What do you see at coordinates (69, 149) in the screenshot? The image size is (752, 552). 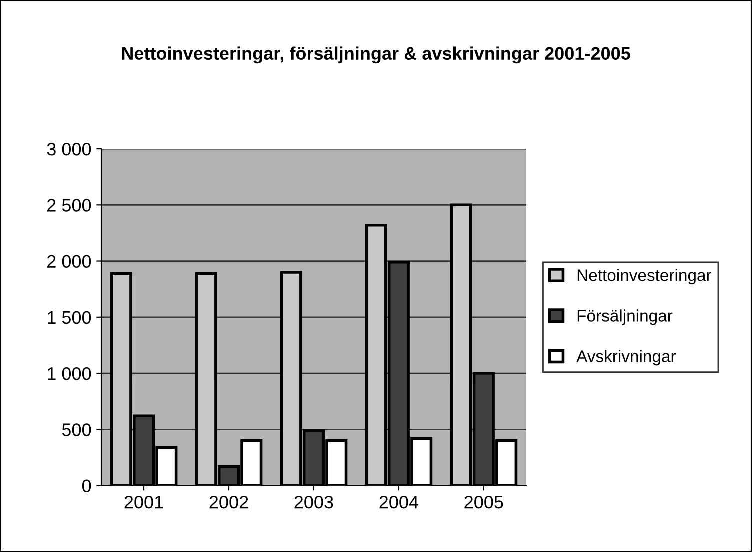 I see `y-tick-label: 3 000` at bounding box center [69, 149].